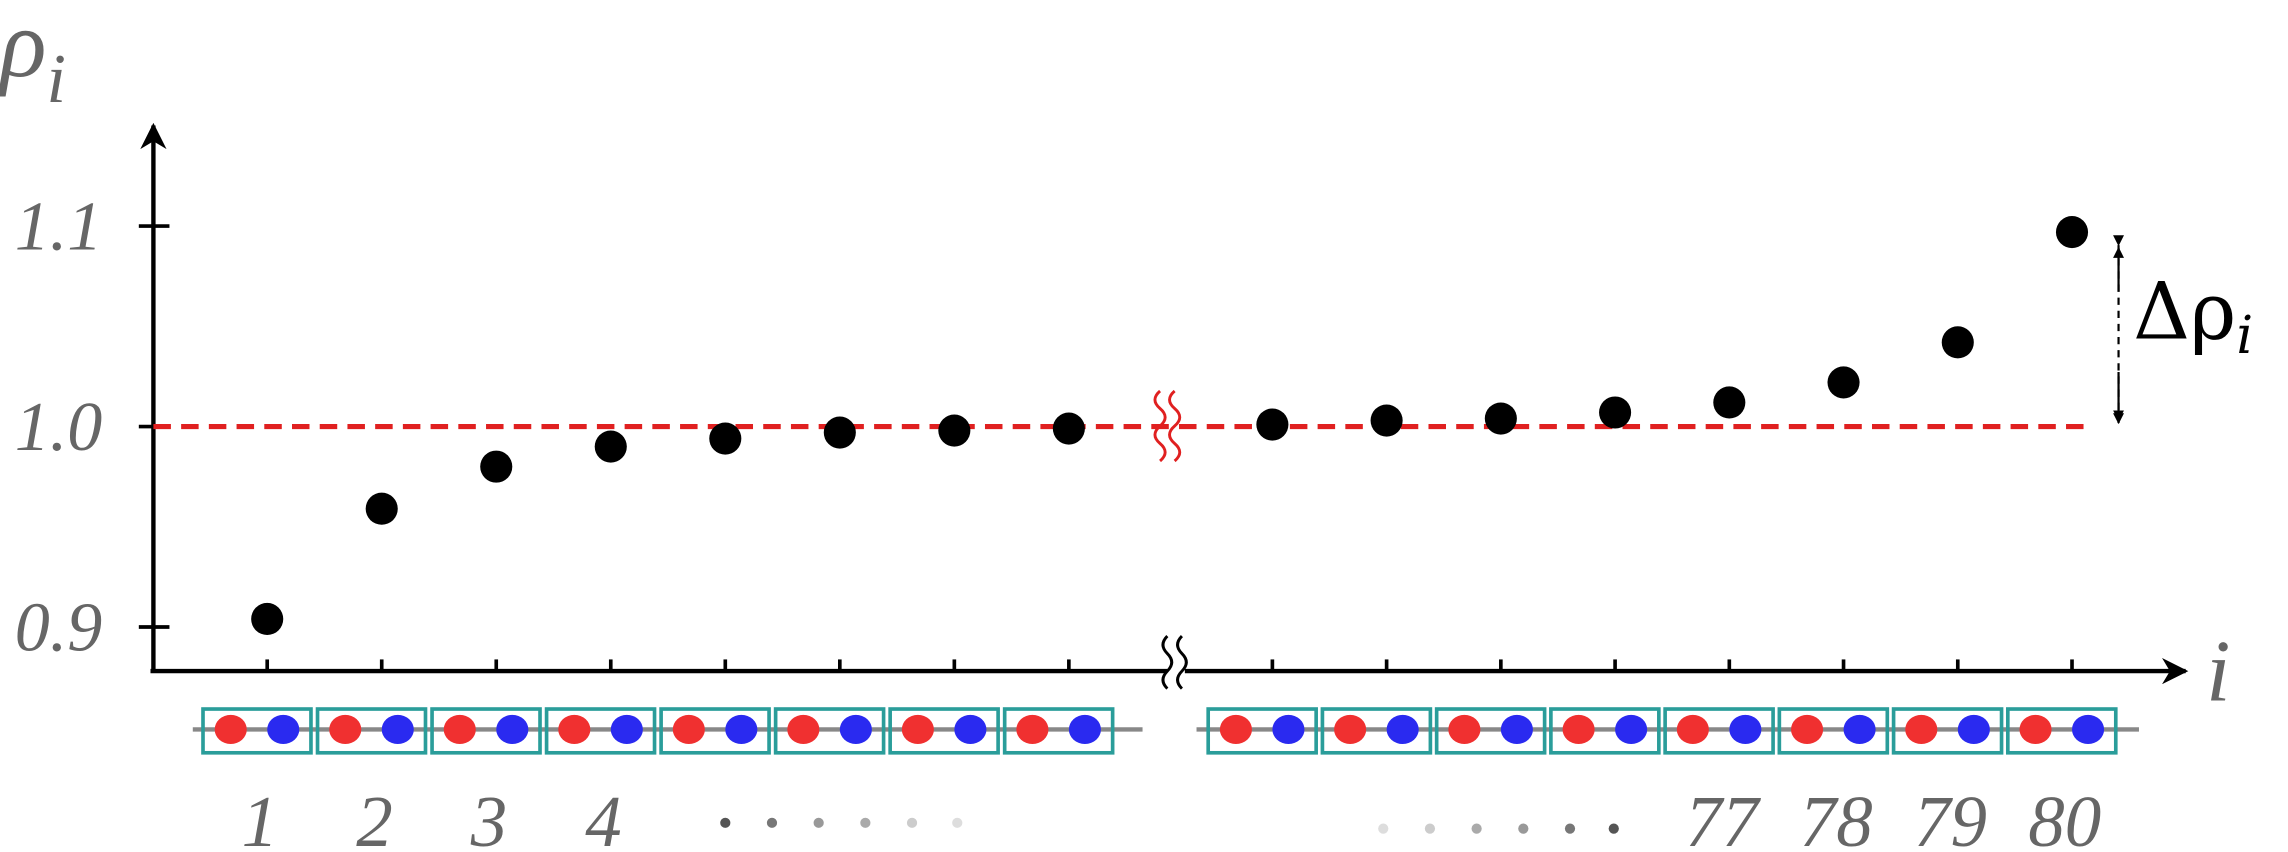 The width and height of the screenshot is (2288, 852). What do you see at coordinates (603, 816) in the screenshot?
I see `x-tick-label: 4` at bounding box center [603, 816].